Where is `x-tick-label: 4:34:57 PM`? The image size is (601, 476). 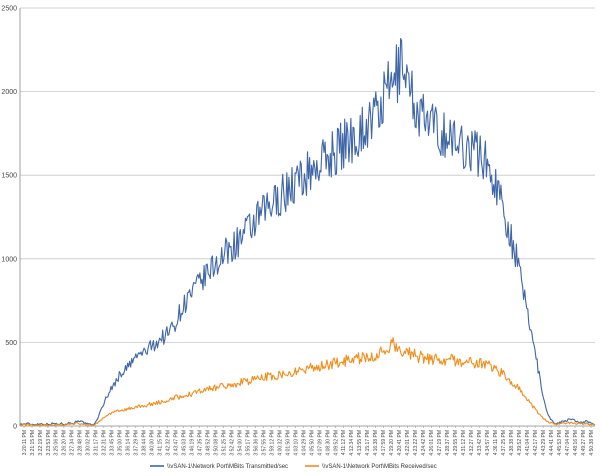
x-tick-label: 4:34:57 PM is located at coordinates (488, 443).